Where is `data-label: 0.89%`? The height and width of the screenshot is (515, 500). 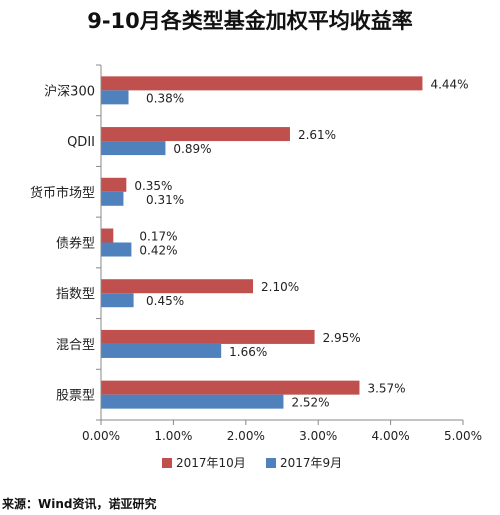 data-label: 0.89% is located at coordinates (192, 149).